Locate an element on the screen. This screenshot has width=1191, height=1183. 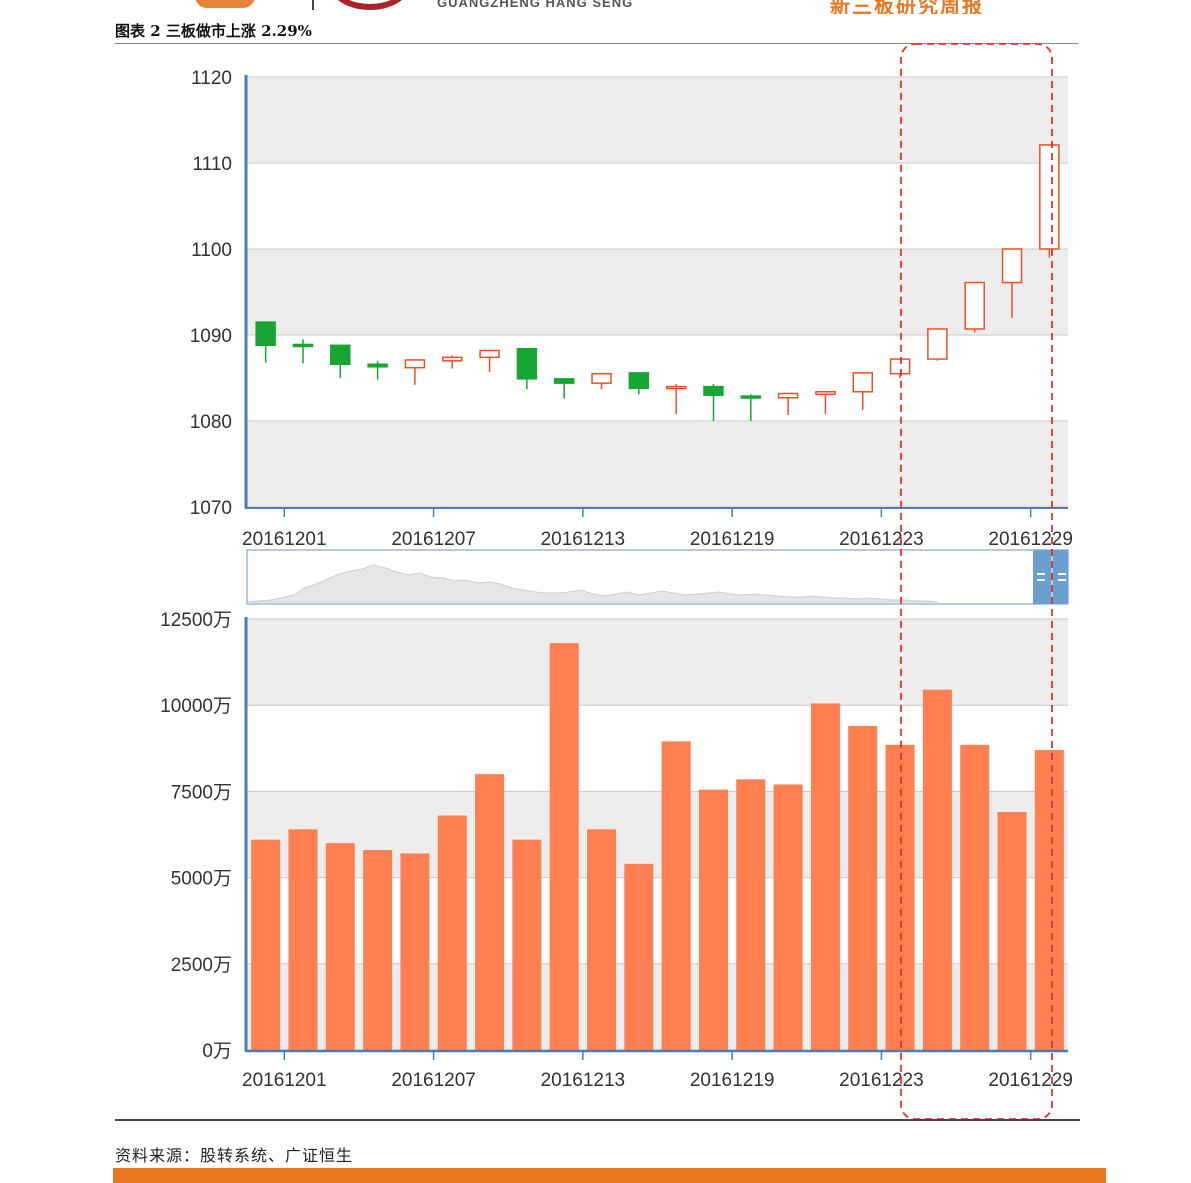
price-y-tick-label: 1070 is located at coordinates (211, 508).